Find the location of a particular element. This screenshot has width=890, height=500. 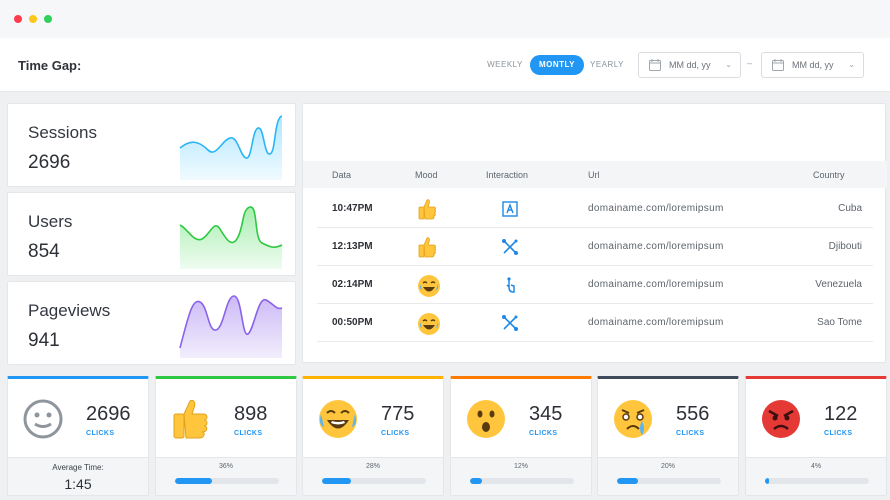

mood-card-surprised: 345 CLICKS 12% is located at coordinates (521, 436).